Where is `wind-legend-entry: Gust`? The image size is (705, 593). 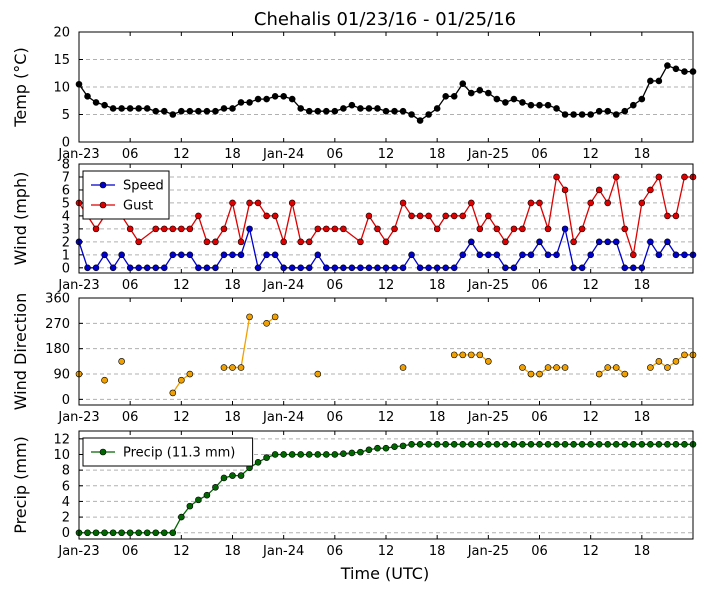 wind-legend-entry: Gust is located at coordinates (138, 206).